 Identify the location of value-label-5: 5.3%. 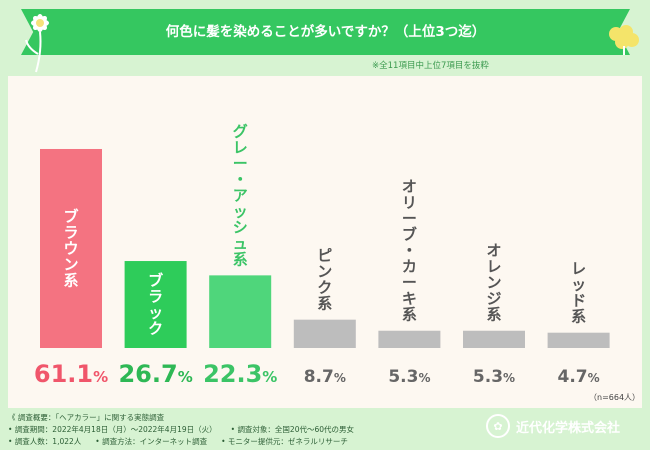
(409, 377).